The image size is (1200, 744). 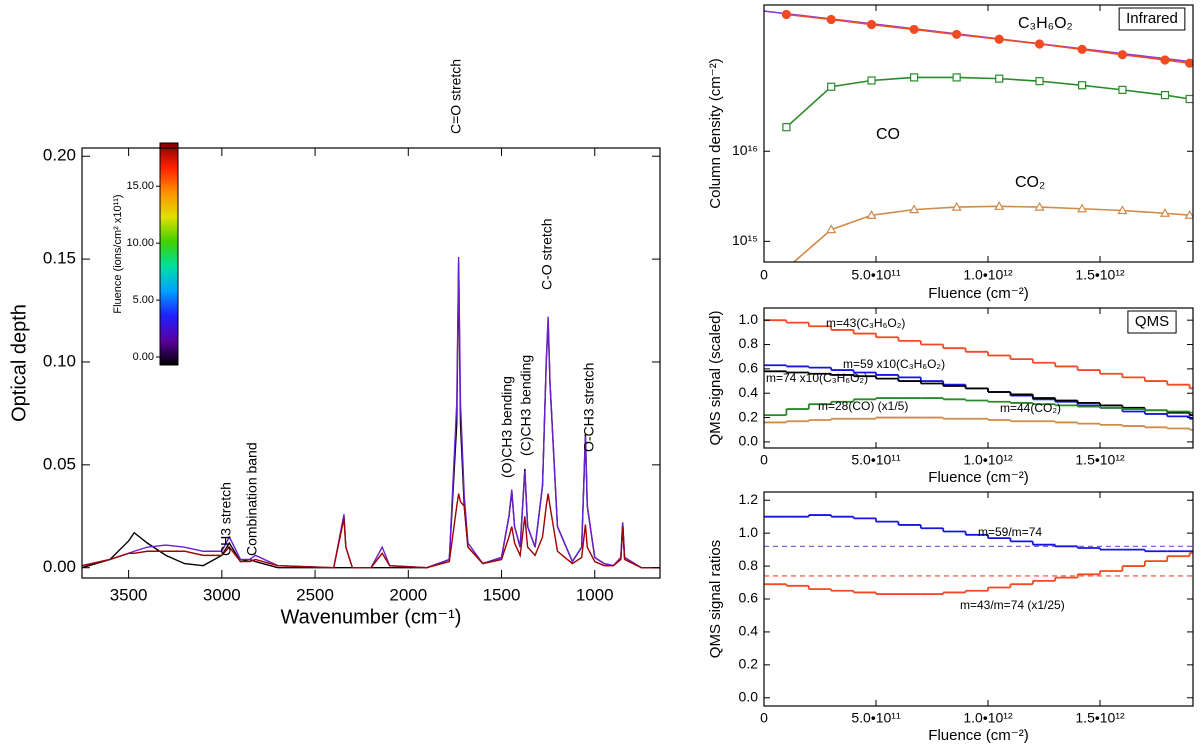 I want to click on series-label: m=43(C₃H₆O₂), so click(x=865, y=323).